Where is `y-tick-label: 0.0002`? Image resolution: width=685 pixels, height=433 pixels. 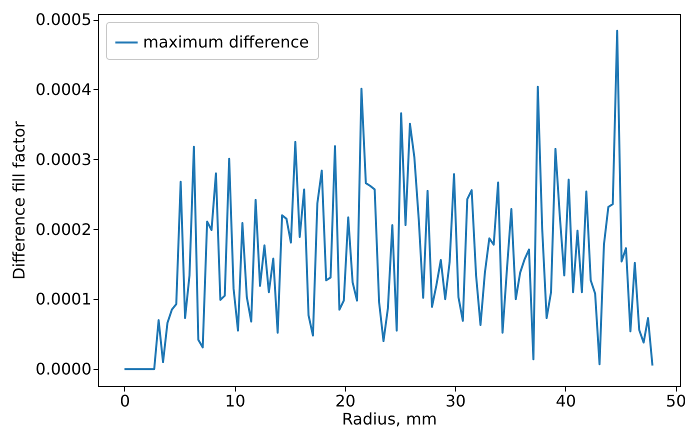 y-tick-label: 0.0002 is located at coordinates (64, 229).